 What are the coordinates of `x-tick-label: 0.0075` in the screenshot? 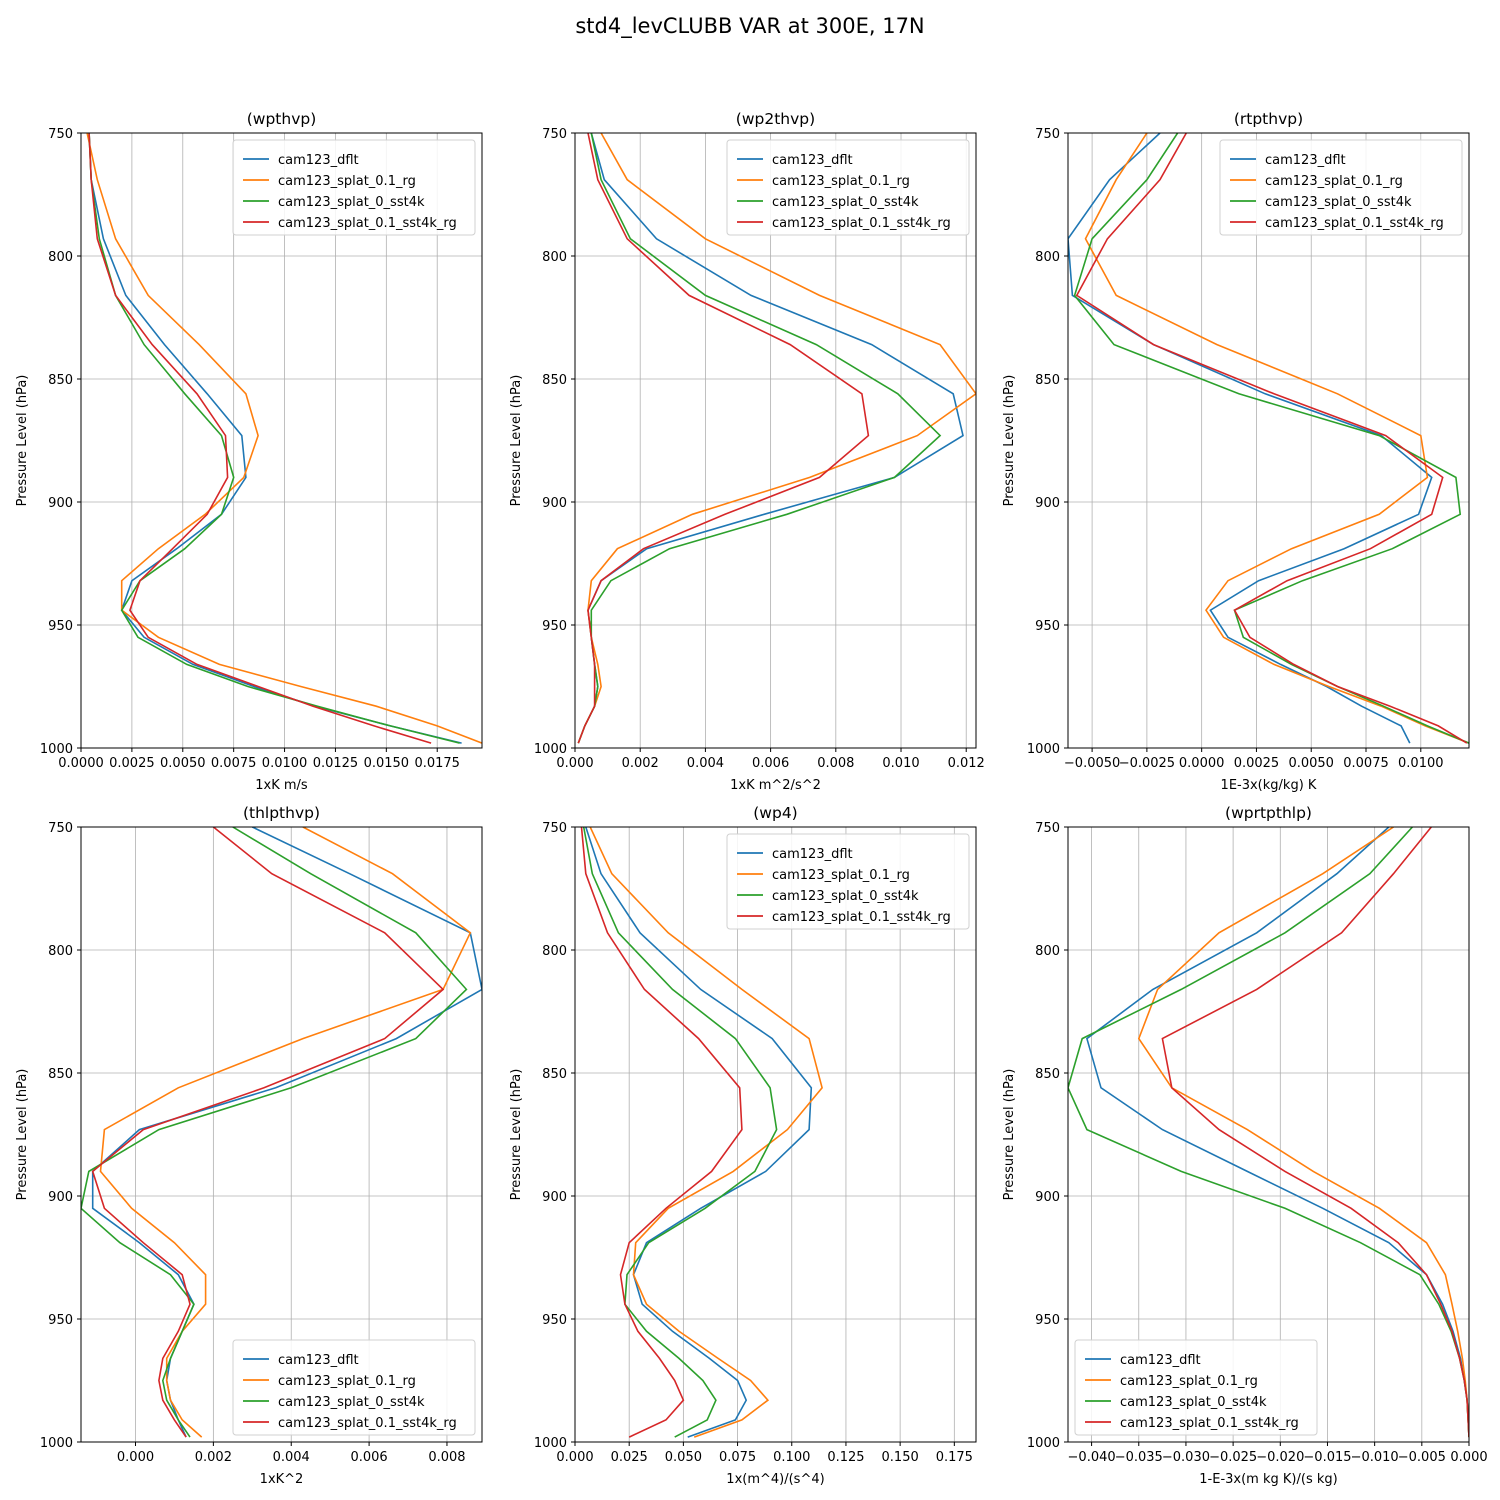 It's located at (1366, 763).